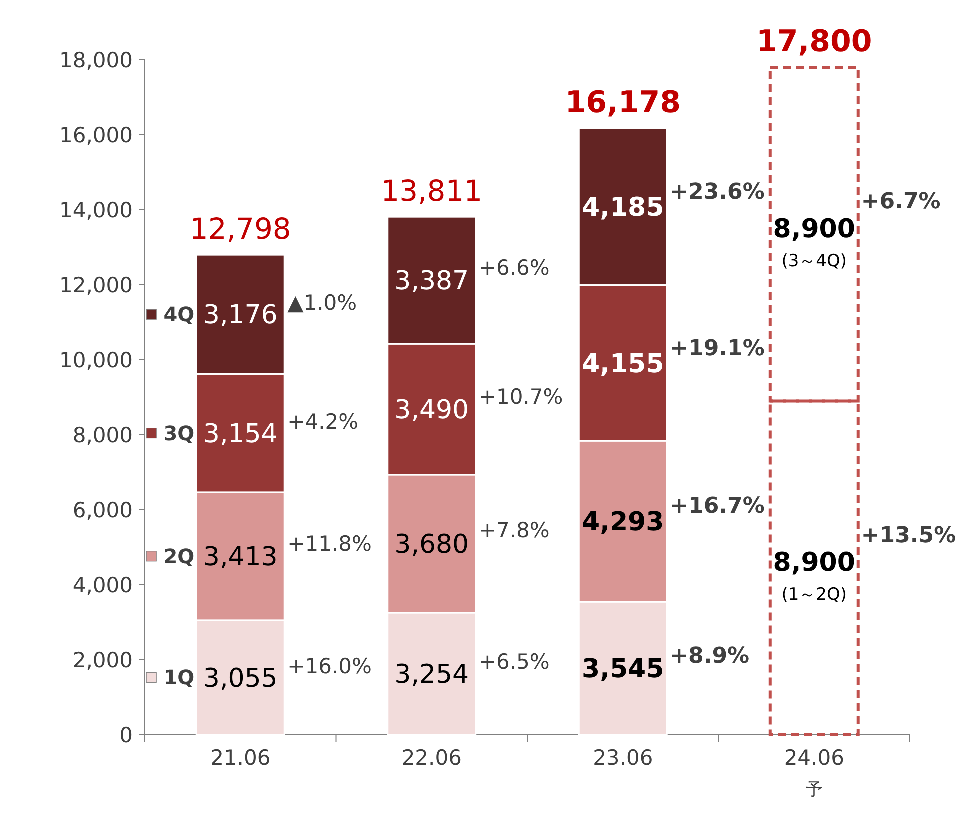 This screenshot has height=815, width=963. What do you see at coordinates (901, 202) in the screenshot?
I see `annotation: +6.7%` at bounding box center [901, 202].